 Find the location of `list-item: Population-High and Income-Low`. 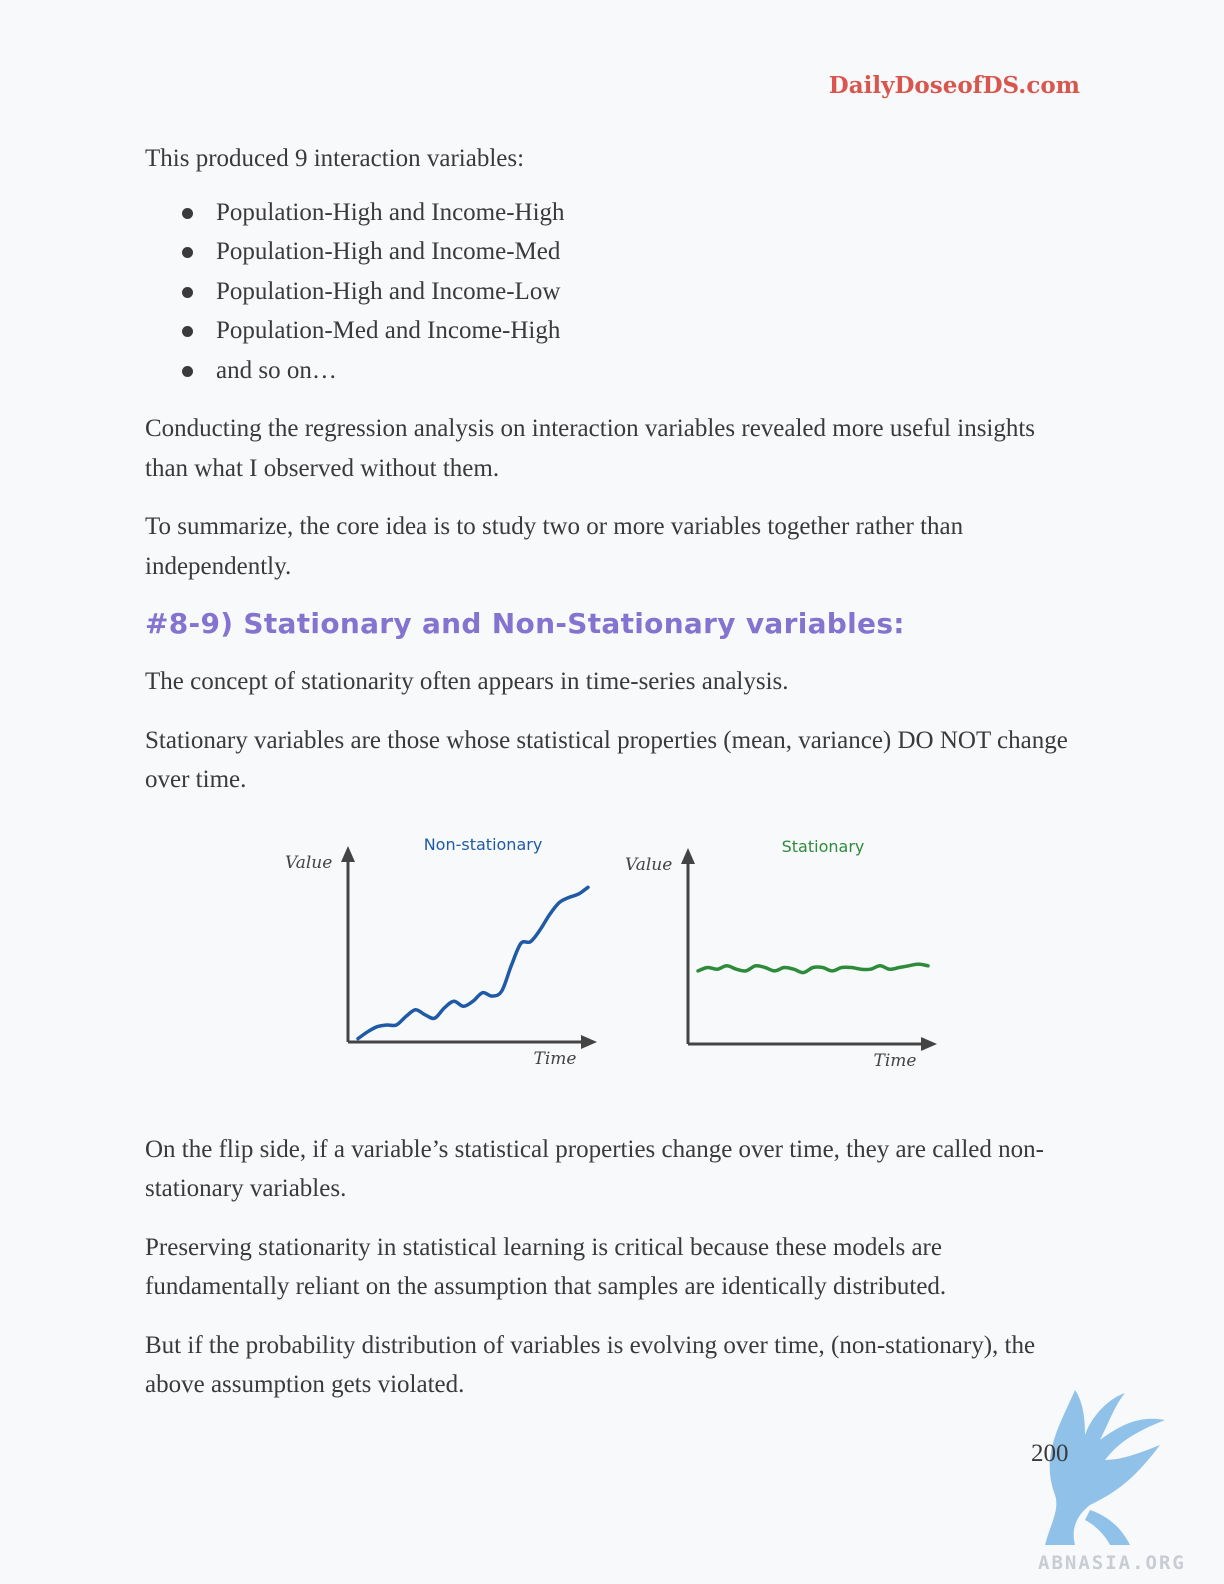

list-item: Population-High and Income-Low is located at coordinates (610, 292).